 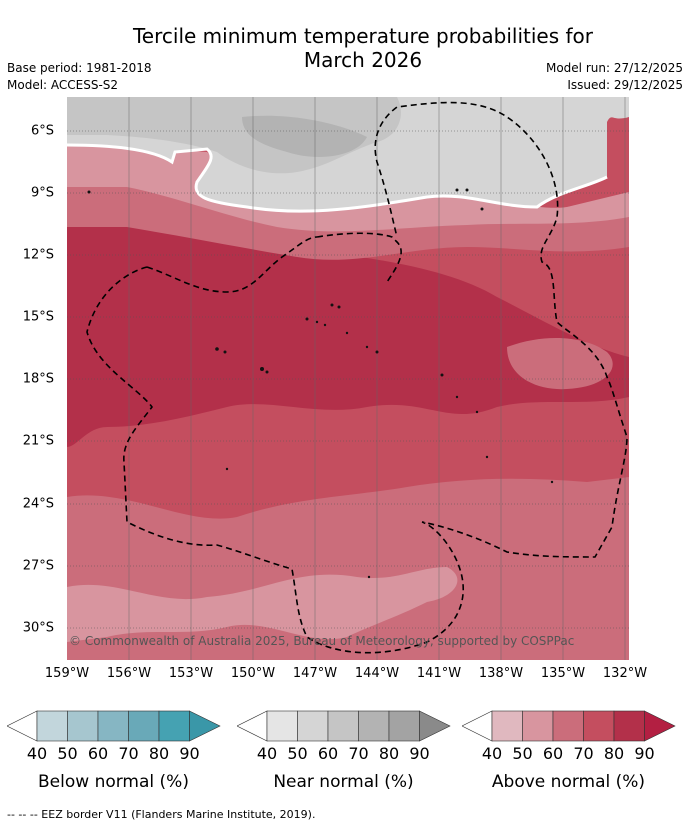 What do you see at coordinates (363, 60) in the screenshot?
I see `title-line-2: March 2026` at bounding box center [363, 60].